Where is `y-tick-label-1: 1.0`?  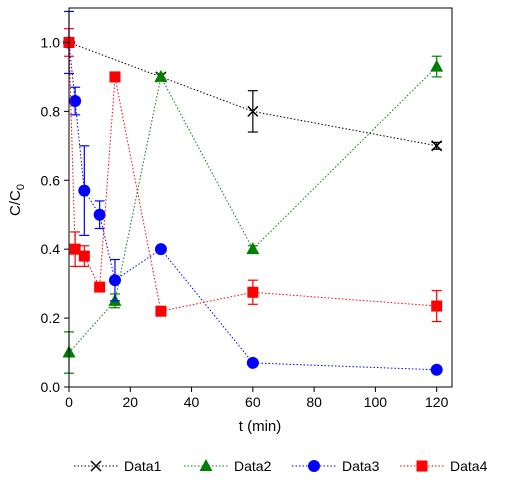 y-tick-label-1: 1.0 is located at coordinates (51, 42).